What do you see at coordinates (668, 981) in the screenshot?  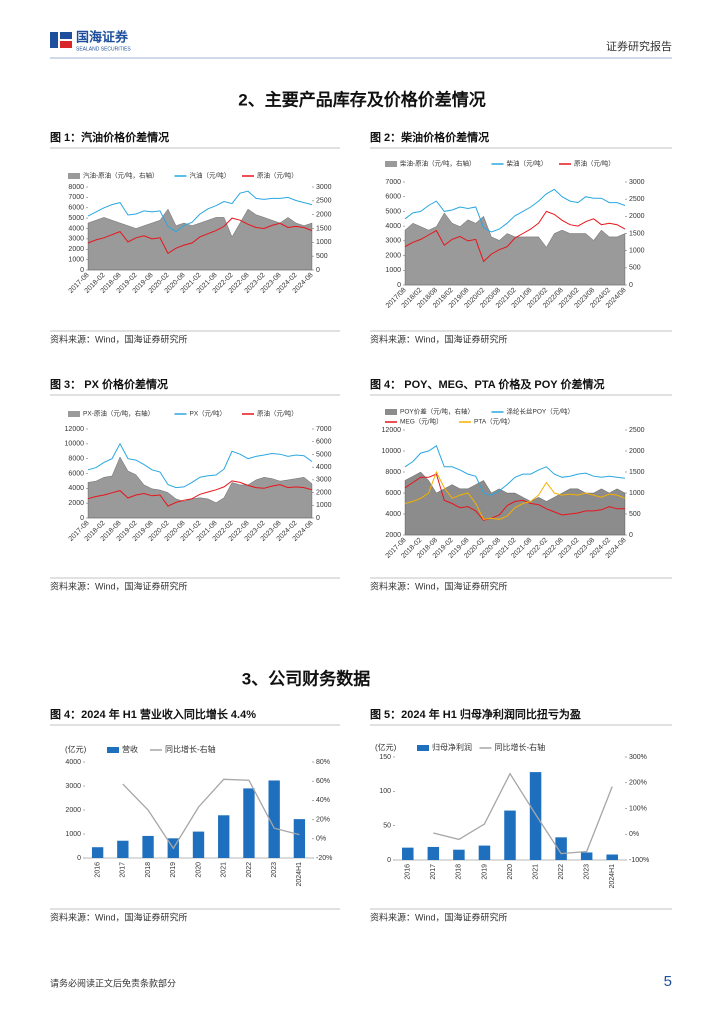 I see `page-number: 5` at bounding box center [668, 981].